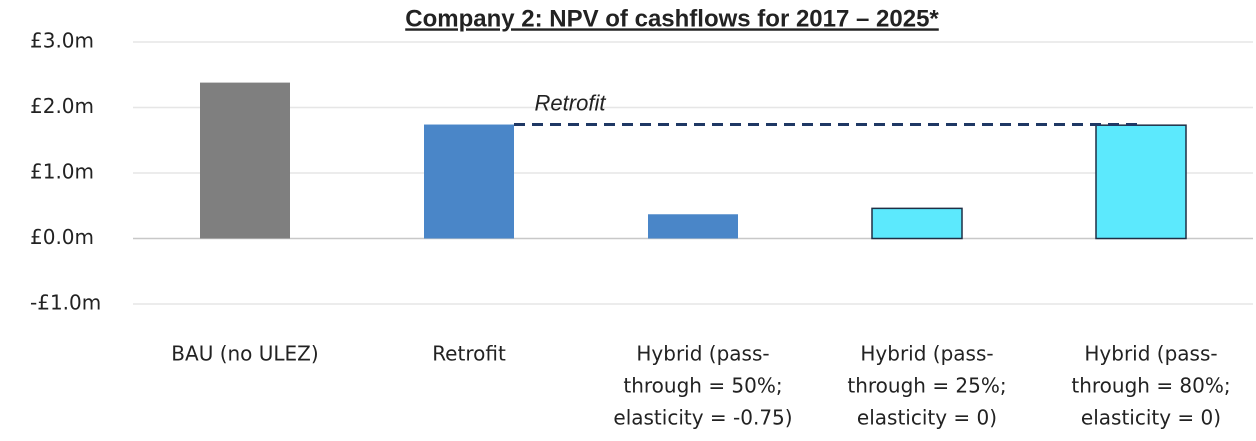 This screenshot has width=1256, height=441. Describe the element at coordinates (702, 418) in the screenshot. I see `x-tick-label: elasticity = -0.75)` at that location.